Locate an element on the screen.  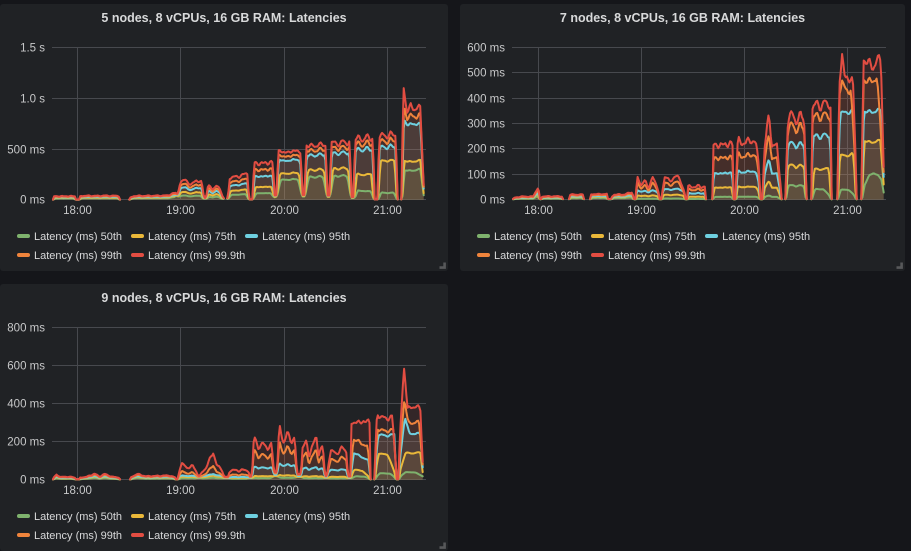
svg-text: 300 ms is located at coordinates (486, 125).